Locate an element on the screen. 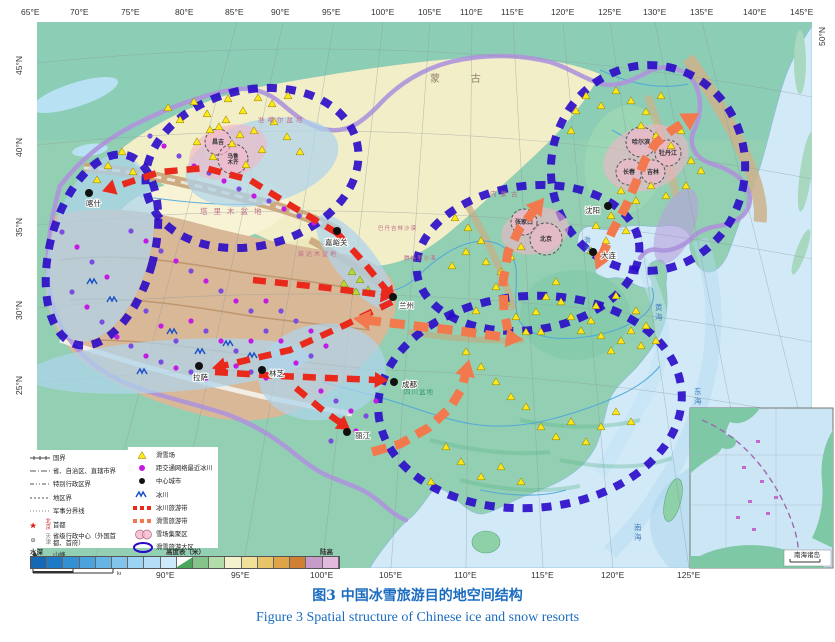  boundary-province-icon is located at coordinates (41, 471).